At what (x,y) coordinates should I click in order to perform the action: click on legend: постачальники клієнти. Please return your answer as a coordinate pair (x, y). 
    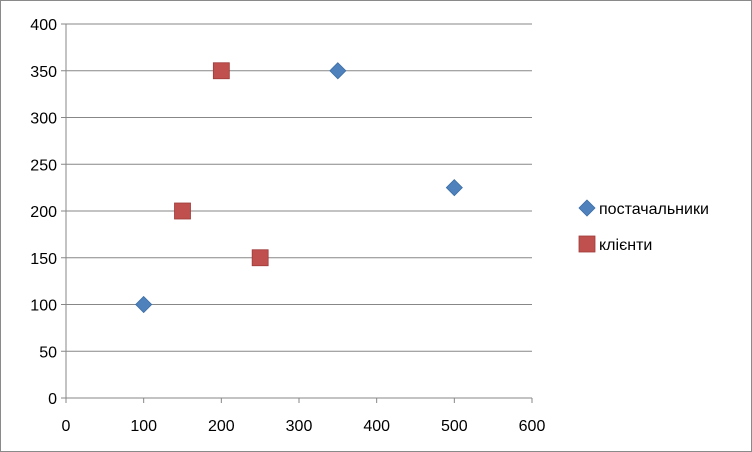
    Looking at the image, I should click on (643, 226).